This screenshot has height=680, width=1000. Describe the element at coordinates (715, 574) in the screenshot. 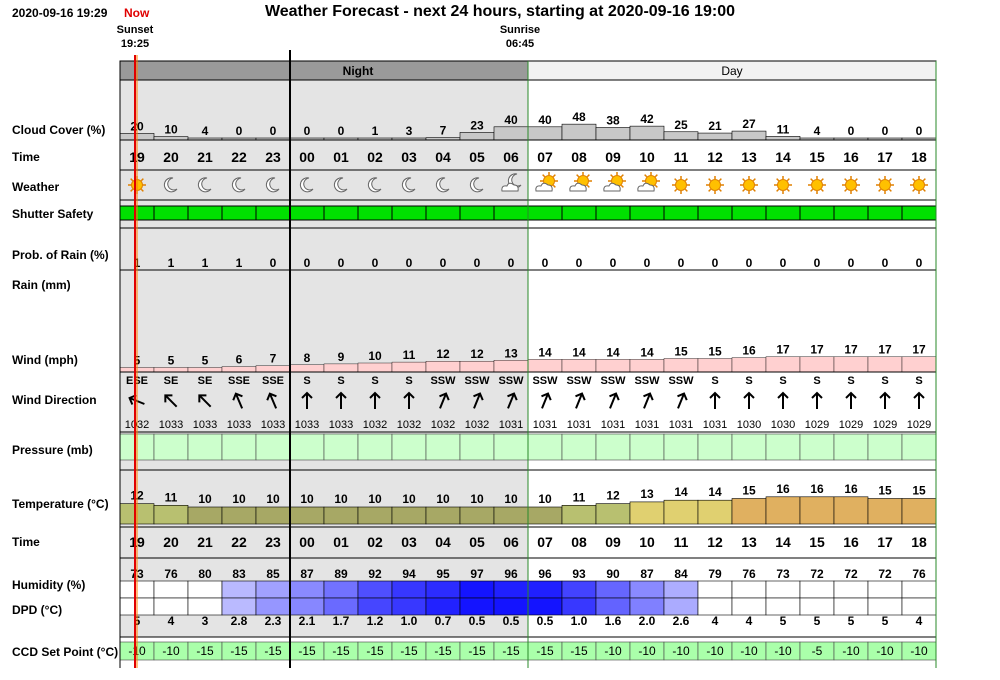

I see `humidity-value: 79` at that location.